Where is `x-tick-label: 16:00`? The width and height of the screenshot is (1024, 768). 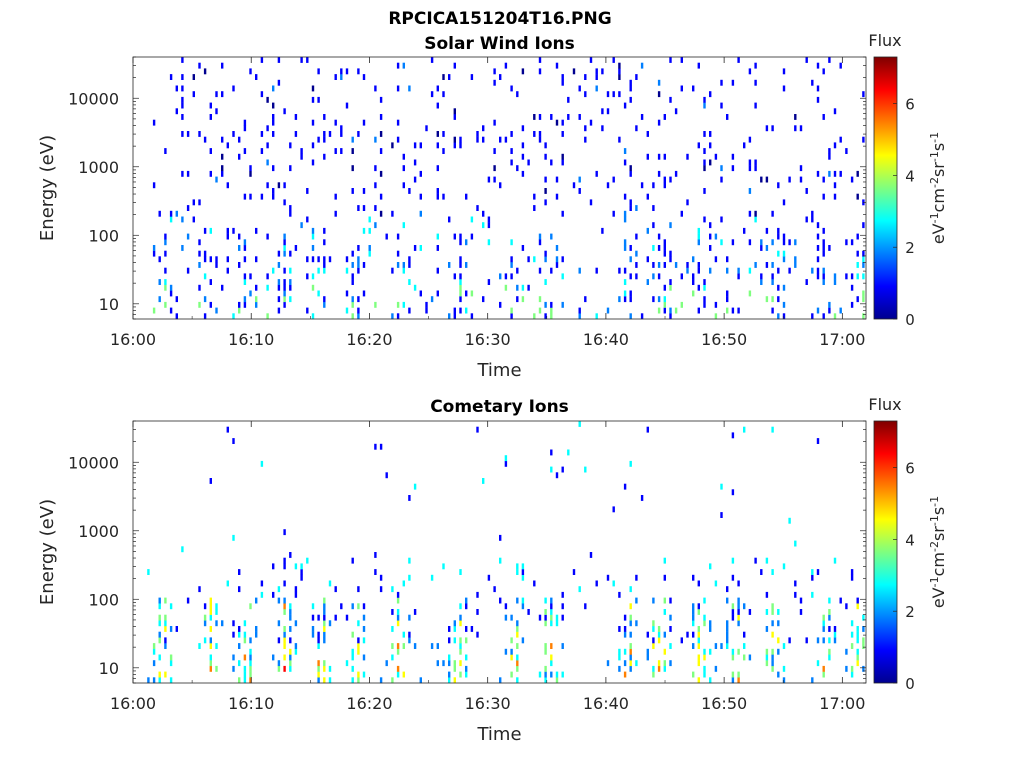
x-tick-label: 16:00 is located at coordinates (133, 703).